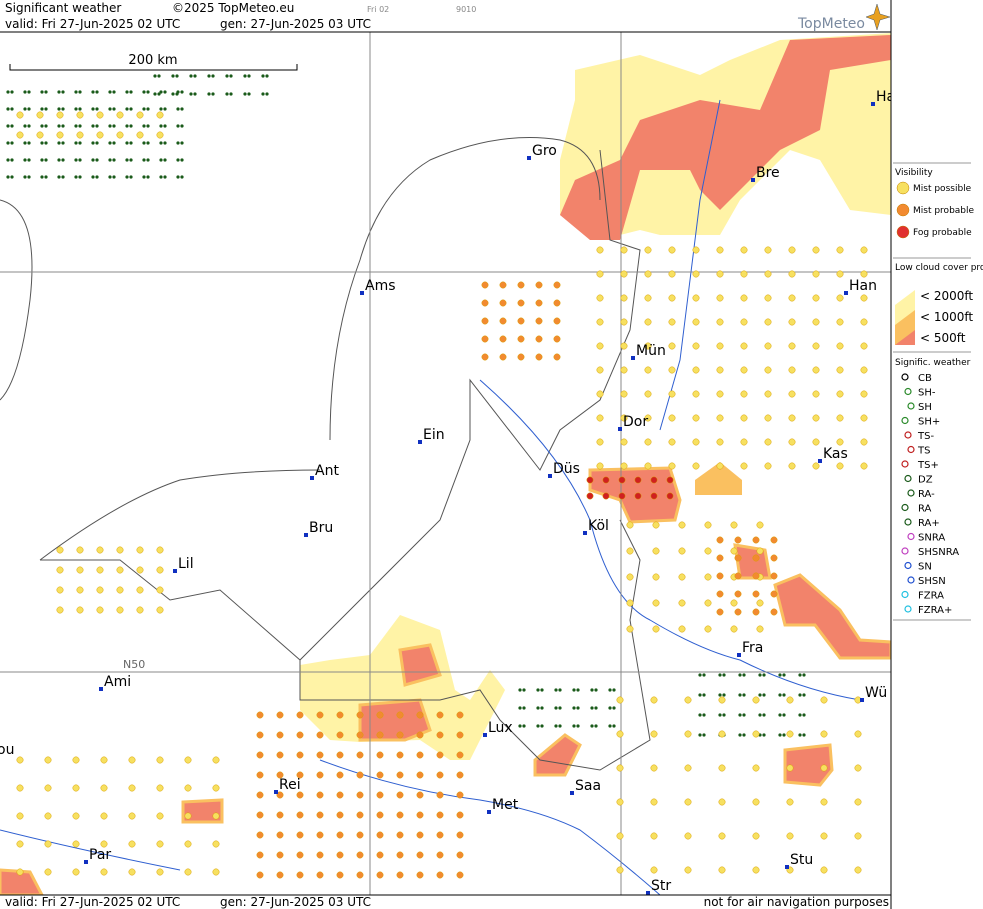 Image resolution: width=983 pixels, height=909 pixels. What do you see at coordinates (295, 24) in the screenshot?
I see `gen-time: gen: 27-Jun-2025 03 UTC` at bounding box center [295, 24].